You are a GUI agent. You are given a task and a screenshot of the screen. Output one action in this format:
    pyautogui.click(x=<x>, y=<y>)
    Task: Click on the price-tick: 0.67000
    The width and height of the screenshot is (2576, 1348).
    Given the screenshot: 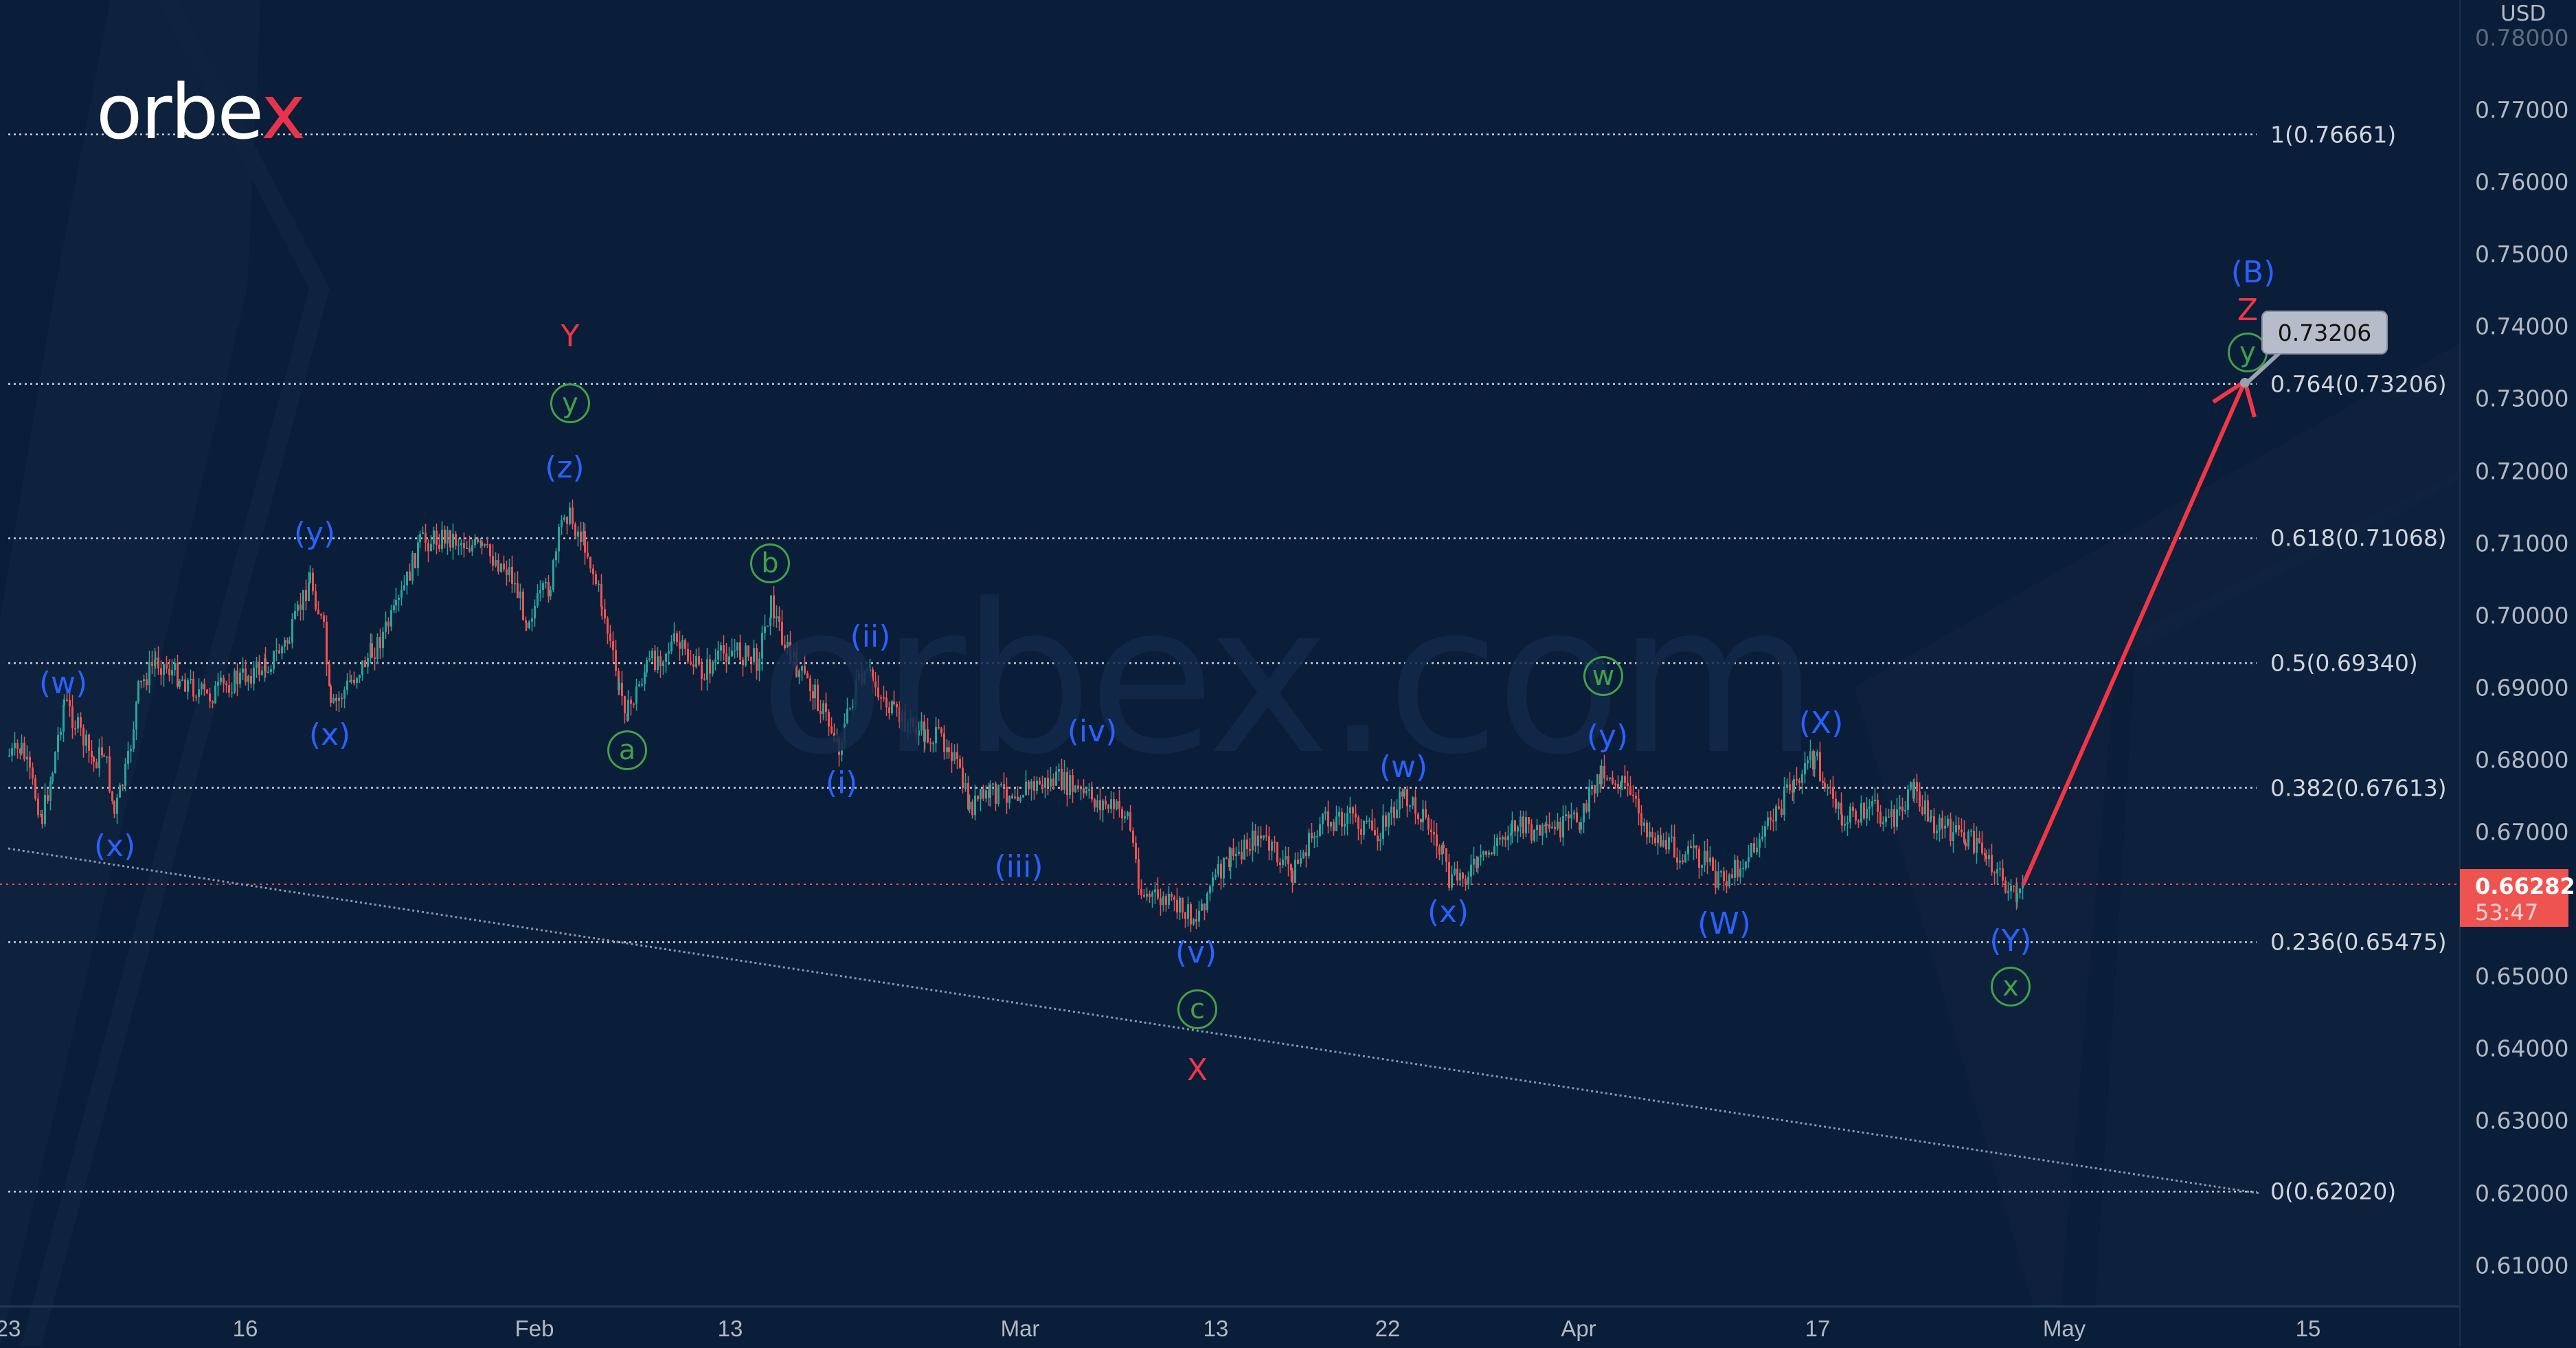 What is the action you would take?
    pyautogui.click(x=2522, y=832)
    